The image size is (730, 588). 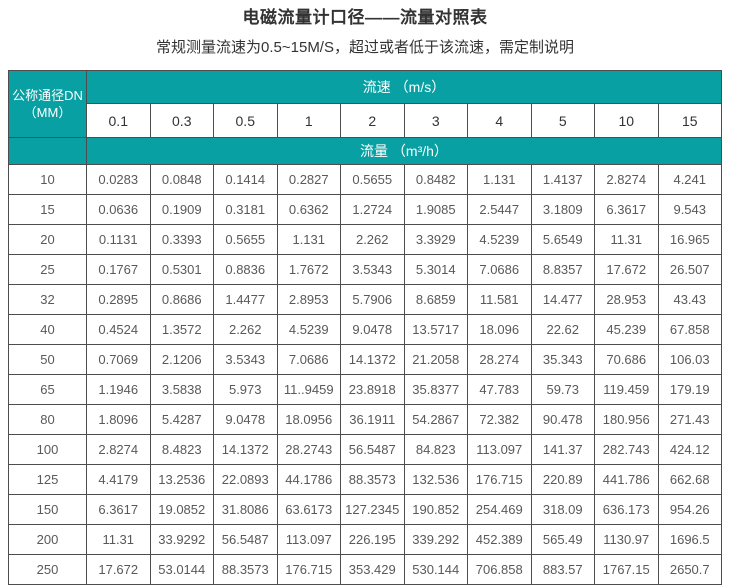 What do you see at coordinates (499, 120) in the screenshot?
I see `velocity-value-cell: 4` at bounding box center [499, 120].